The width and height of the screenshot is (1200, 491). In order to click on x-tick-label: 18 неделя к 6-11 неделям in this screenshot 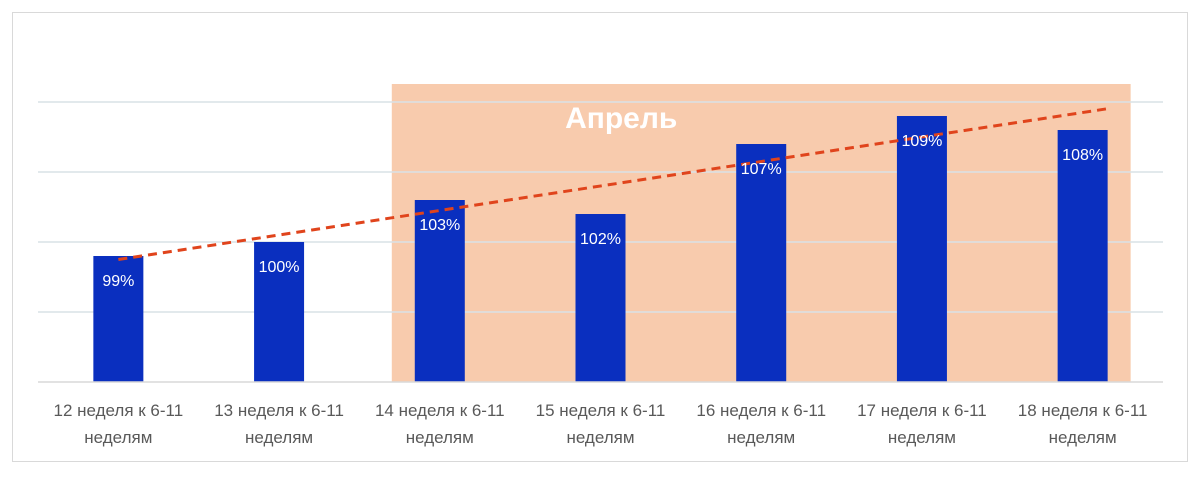, I will do `click(1083, 424)`.